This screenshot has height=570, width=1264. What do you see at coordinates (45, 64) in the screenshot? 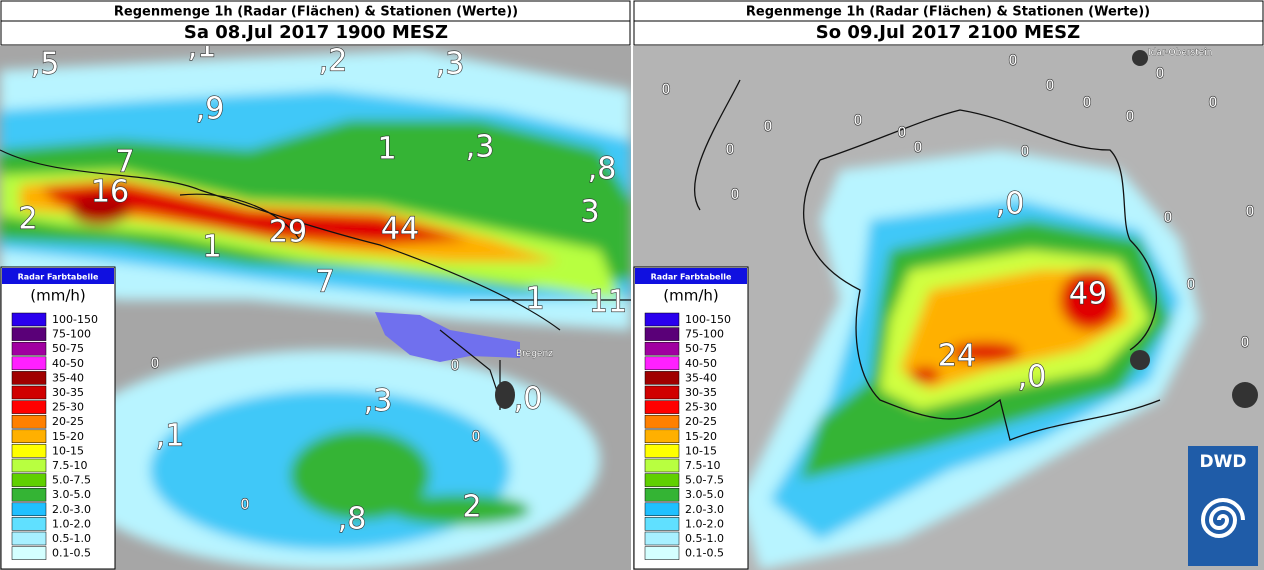
I see `station-value: ,5` at bounding box center [45, 64].